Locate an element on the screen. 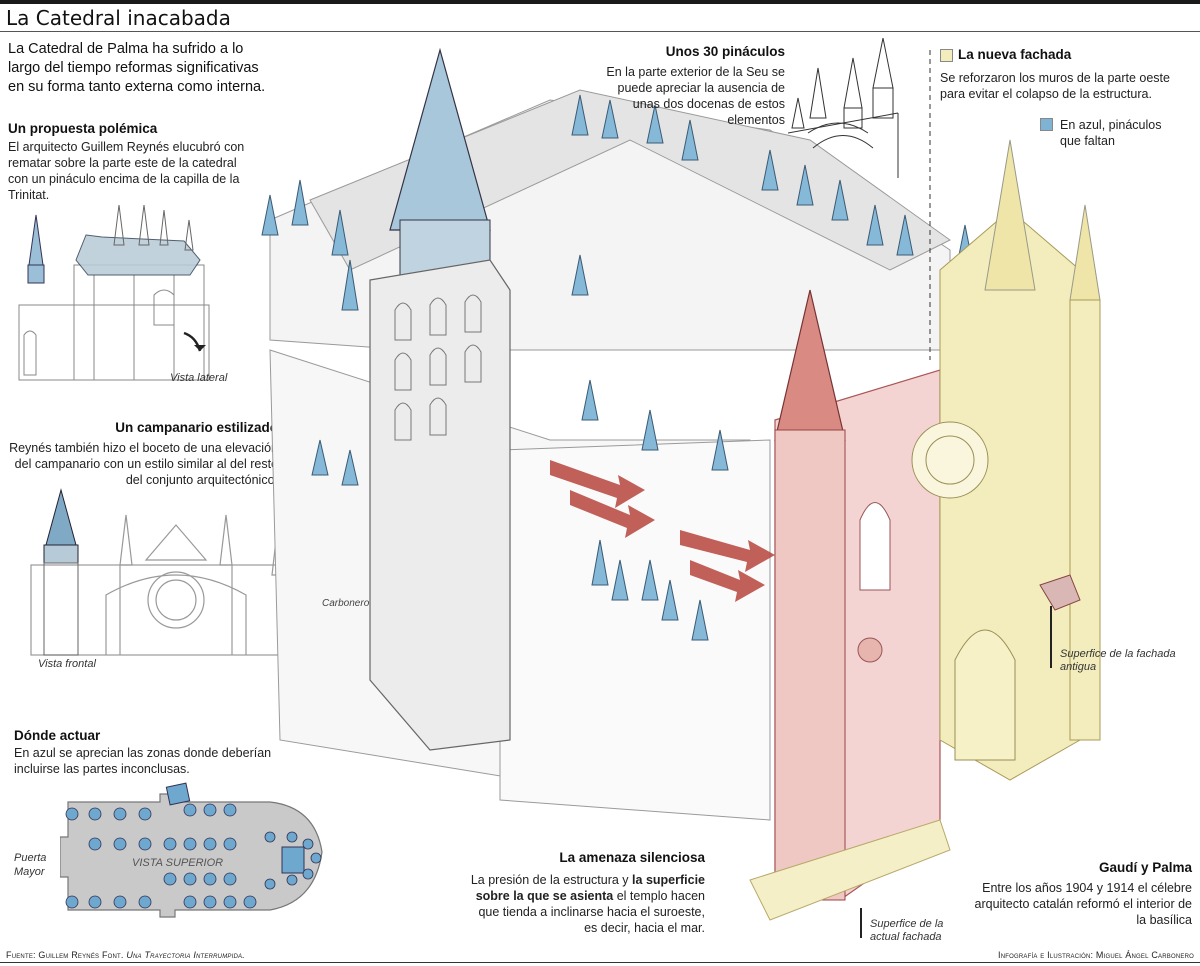 The width and height of the screenshot is (1200, 966). propuesta-title: Un propuesta polémica is located at coordinates (83, 128).